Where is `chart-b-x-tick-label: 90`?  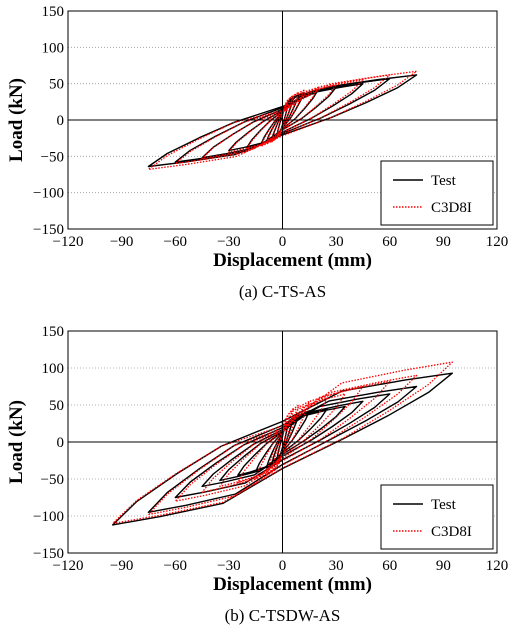 chart-b-x-tick-label: 90 is located at coordinates (443, 566).